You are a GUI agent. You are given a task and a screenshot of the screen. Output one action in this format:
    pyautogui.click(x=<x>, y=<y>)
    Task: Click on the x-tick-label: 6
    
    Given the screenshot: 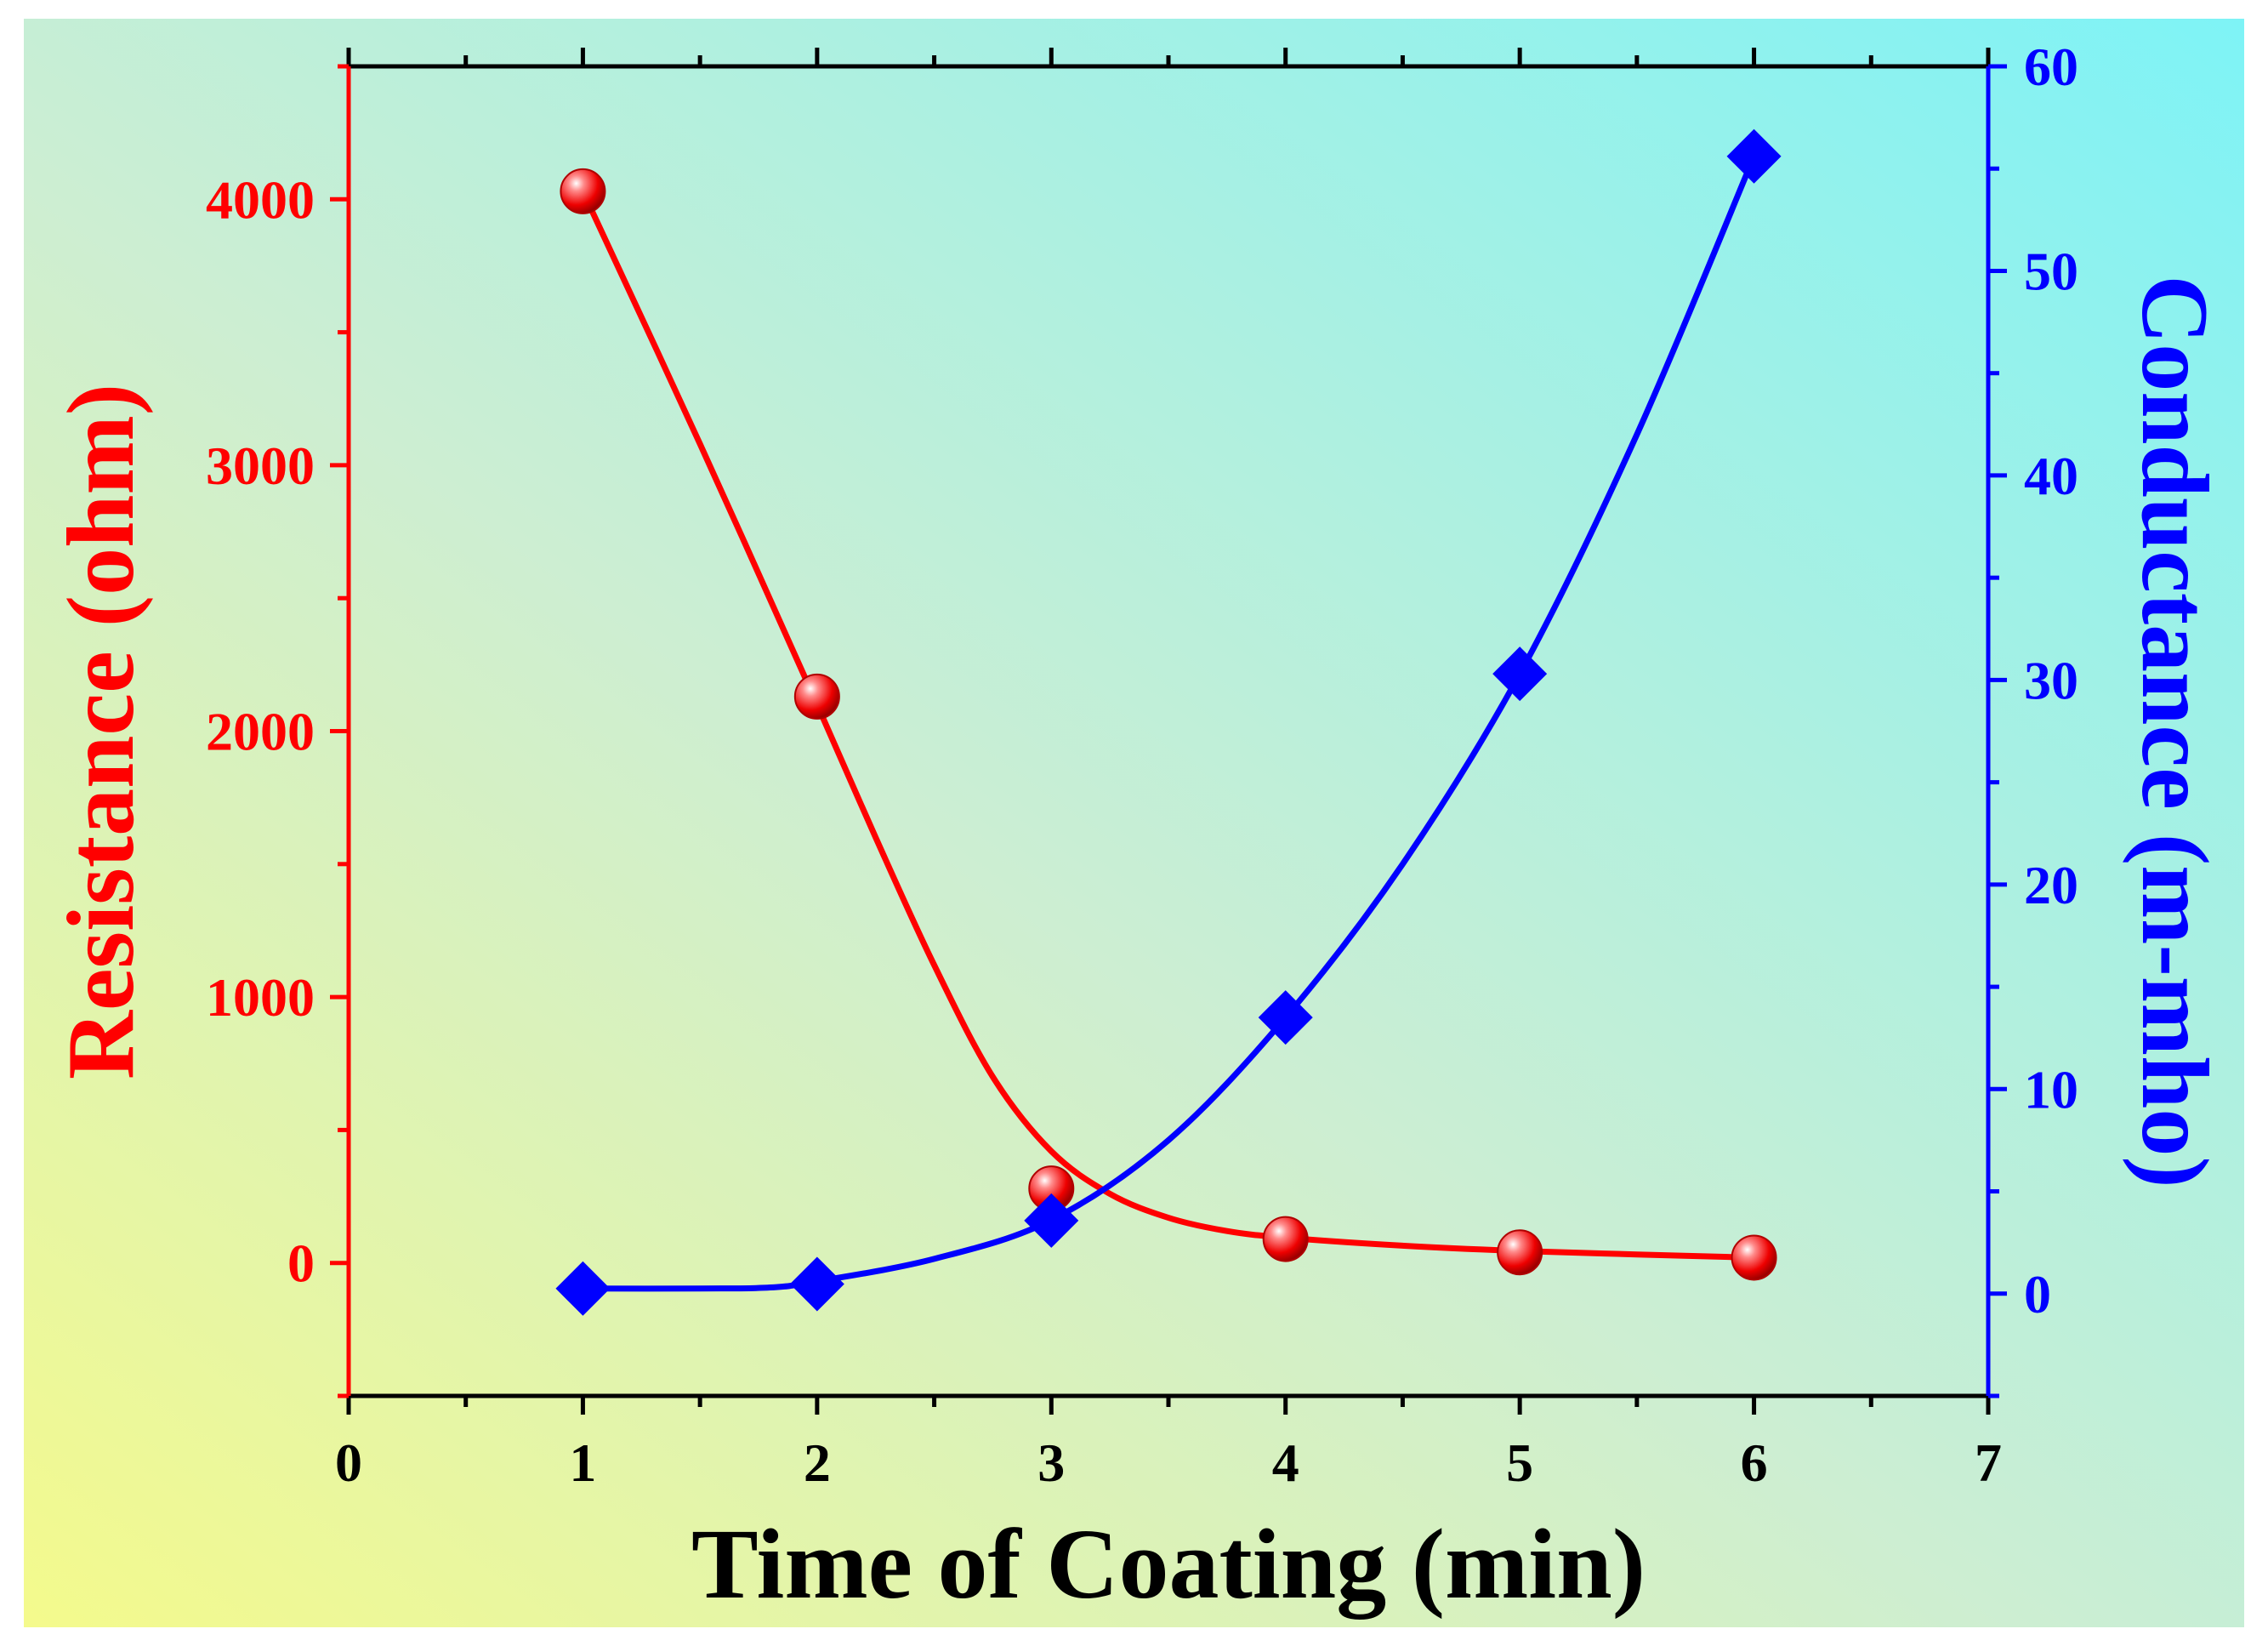 What is the action you would take?
    pyautogui.click(x=1754, y=1462)
    